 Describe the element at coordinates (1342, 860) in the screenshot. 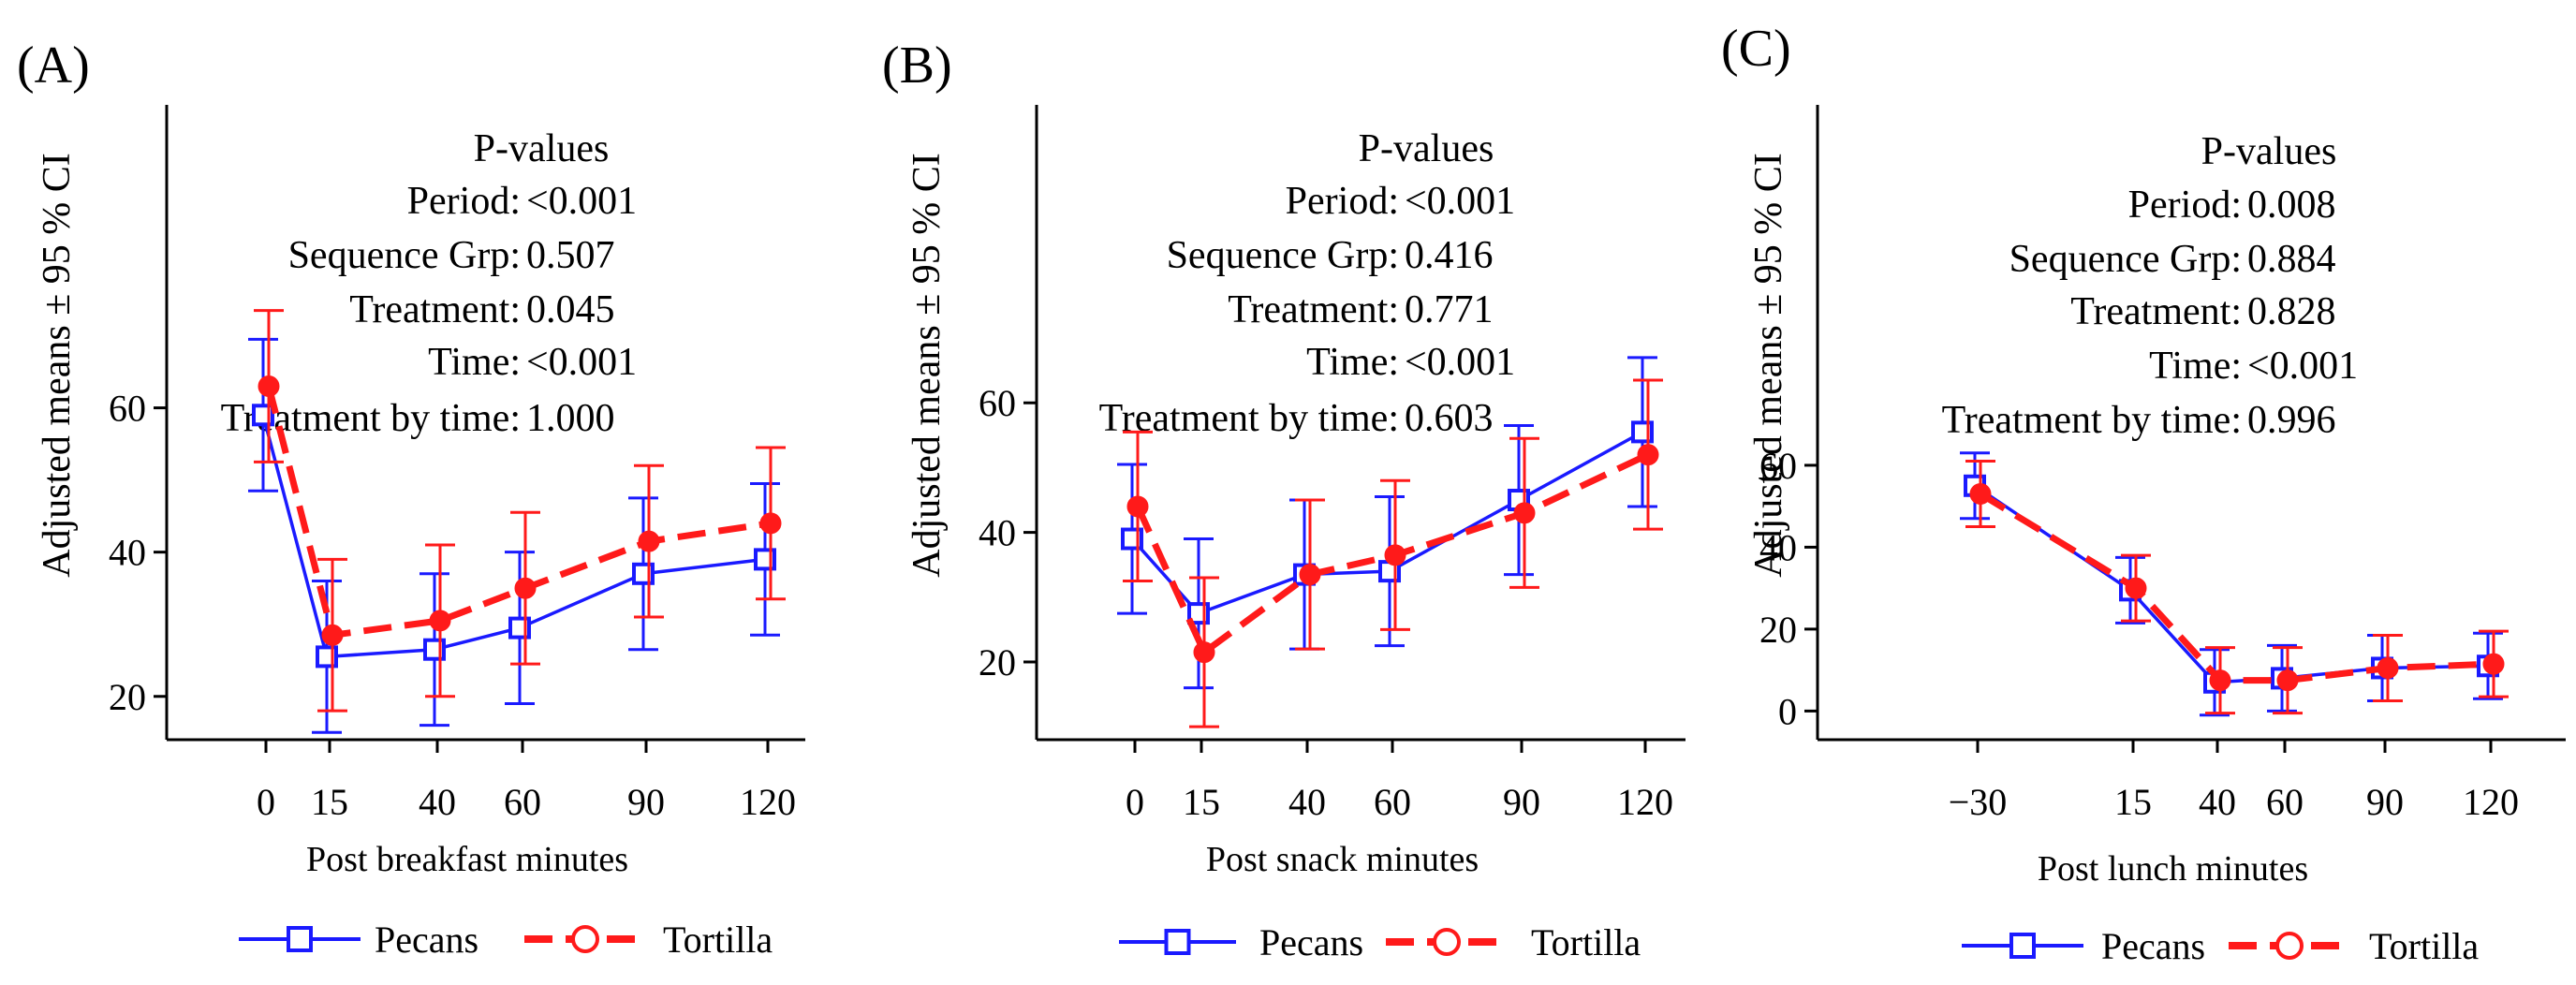

I see `x-axis-label: Post snack minutes` at that location.